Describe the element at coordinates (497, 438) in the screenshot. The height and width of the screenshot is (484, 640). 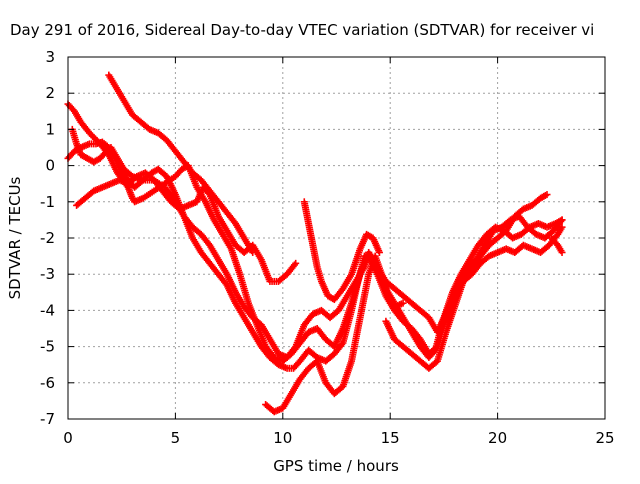
I see `x-tick-label: 20` at that location.